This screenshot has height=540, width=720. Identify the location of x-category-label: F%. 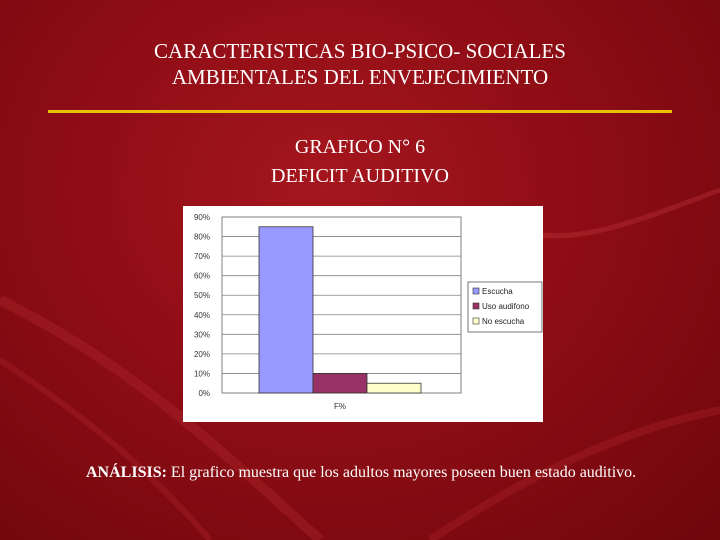
(340, 406).